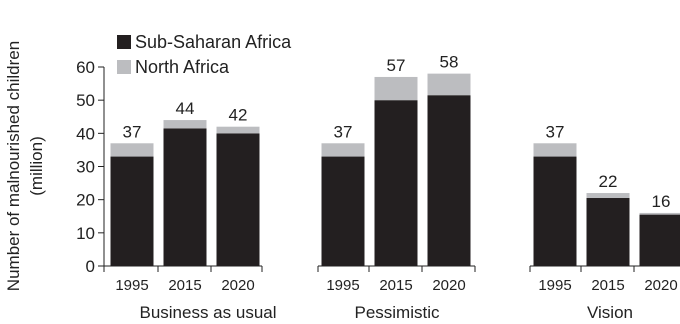 This screenshot has width=680, height=324. What do you see at coordinates (610, 312) in the screenshot?
I see `group-label: Vision` at bounding box center [610, 312].